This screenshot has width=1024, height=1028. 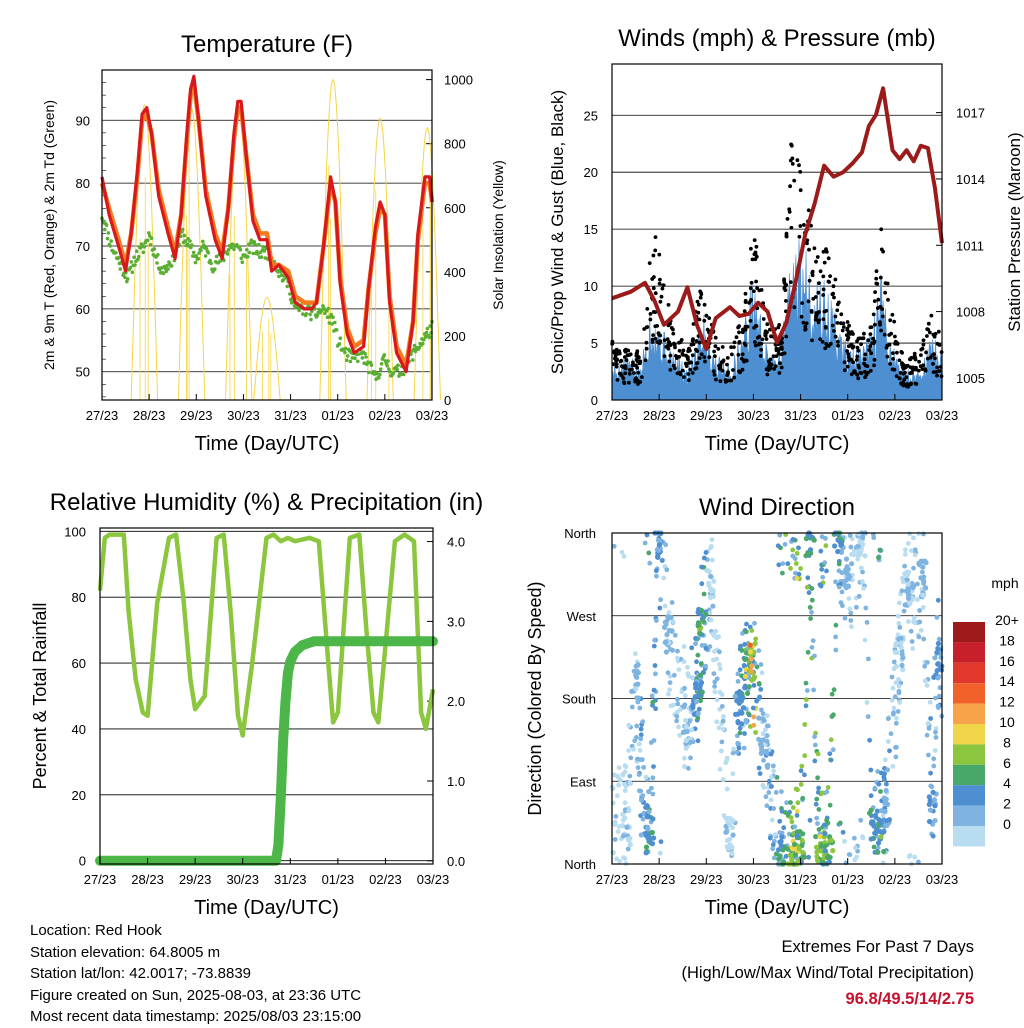 I want to click on y-axis-label: Percent & Total Rainfall, so click(x=40, y=696).